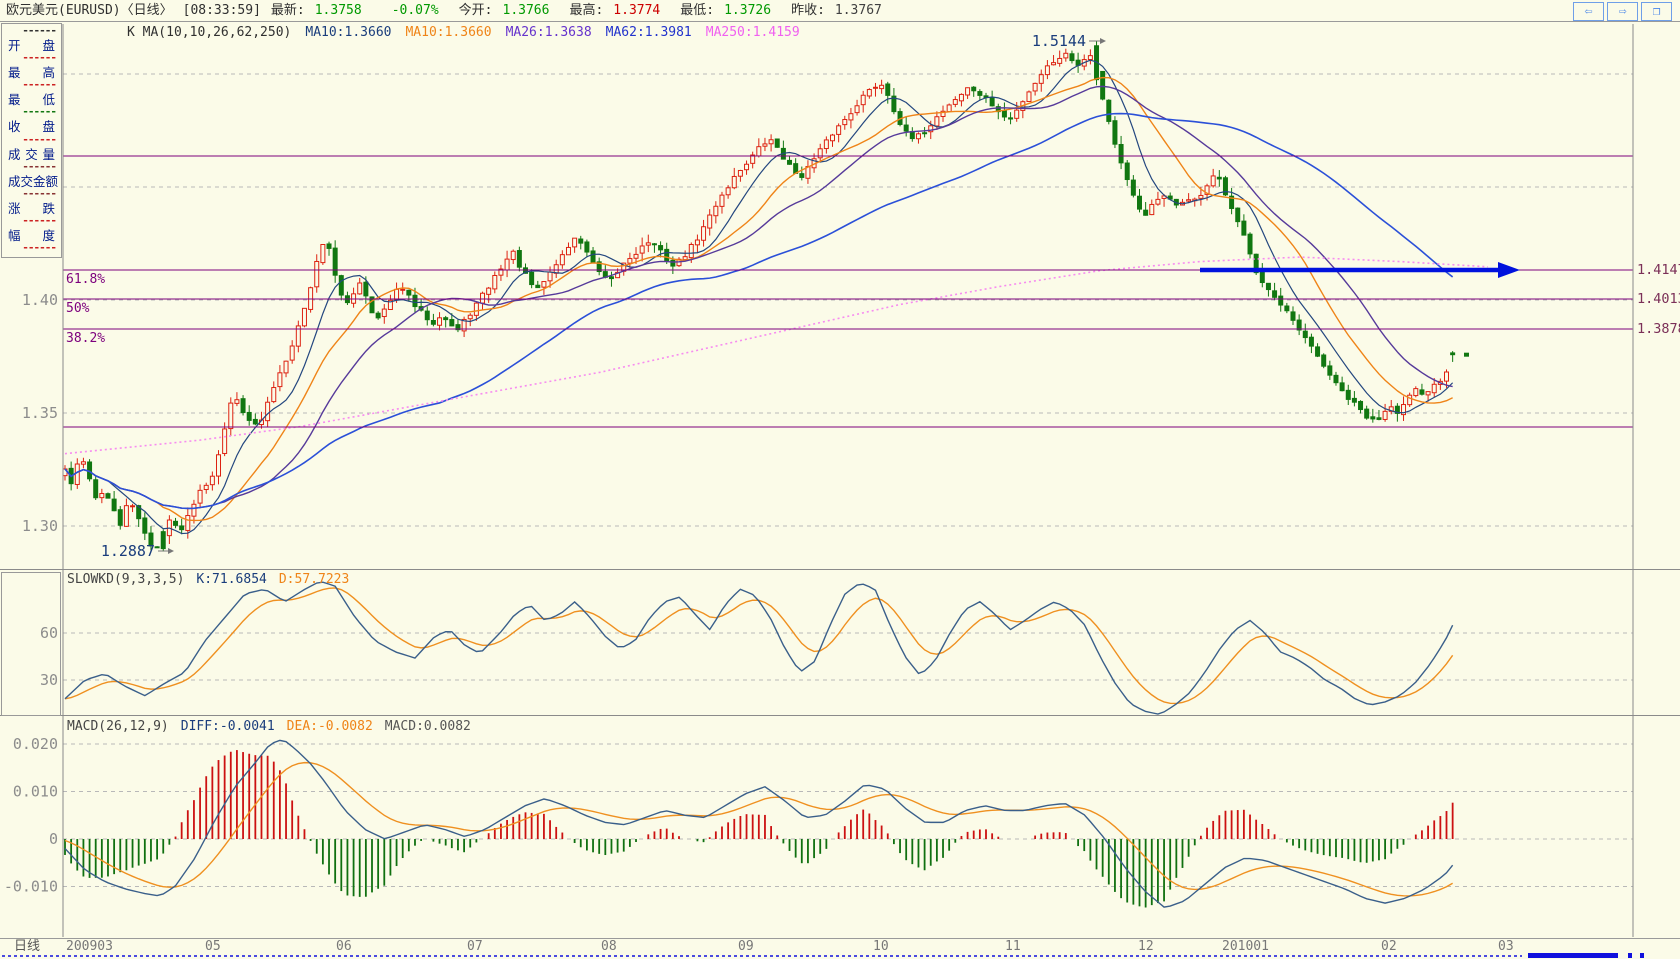  What do you see at coordinates (118, 726) in the screenshot?
I see `macd-name: MACD(26,12,9)` at bounding box center [118, 726].